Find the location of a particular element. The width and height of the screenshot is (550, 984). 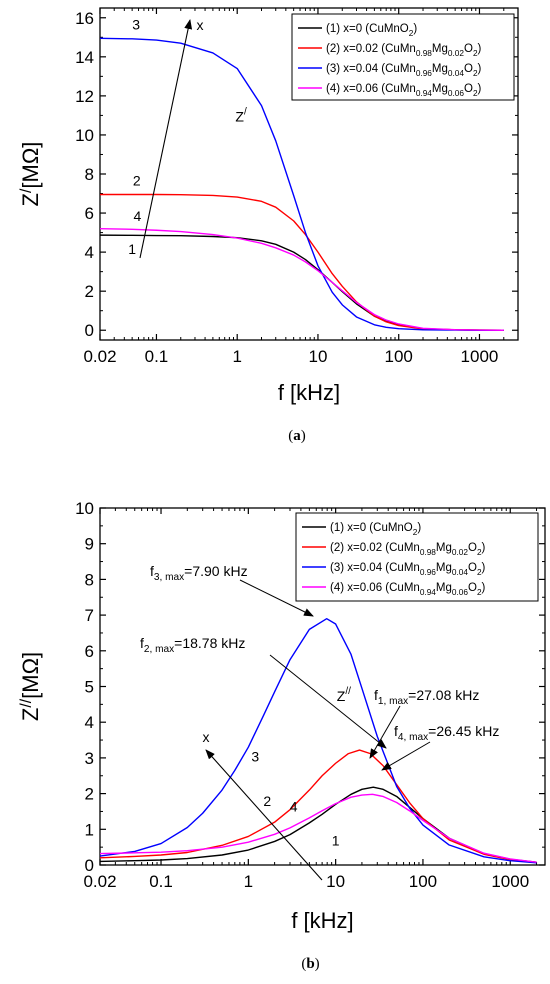

y-tick-label: 7 is located at coordinates (89, 615).